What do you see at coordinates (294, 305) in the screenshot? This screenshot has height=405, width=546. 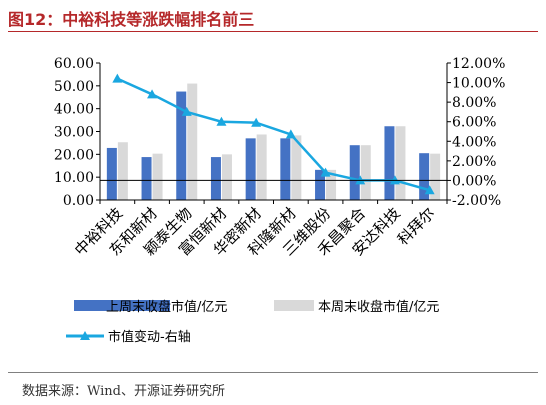 I see `legend-swatch-this-week` at bounding box center [294, 305].